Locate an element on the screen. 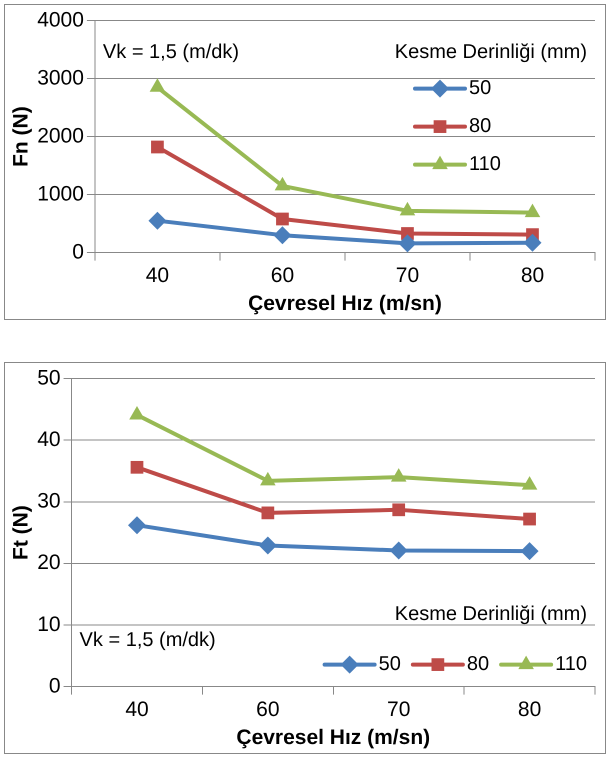 This screenshot has height=757, width=610. y-tick-label: 3000 is located at coordinates (60, 78).